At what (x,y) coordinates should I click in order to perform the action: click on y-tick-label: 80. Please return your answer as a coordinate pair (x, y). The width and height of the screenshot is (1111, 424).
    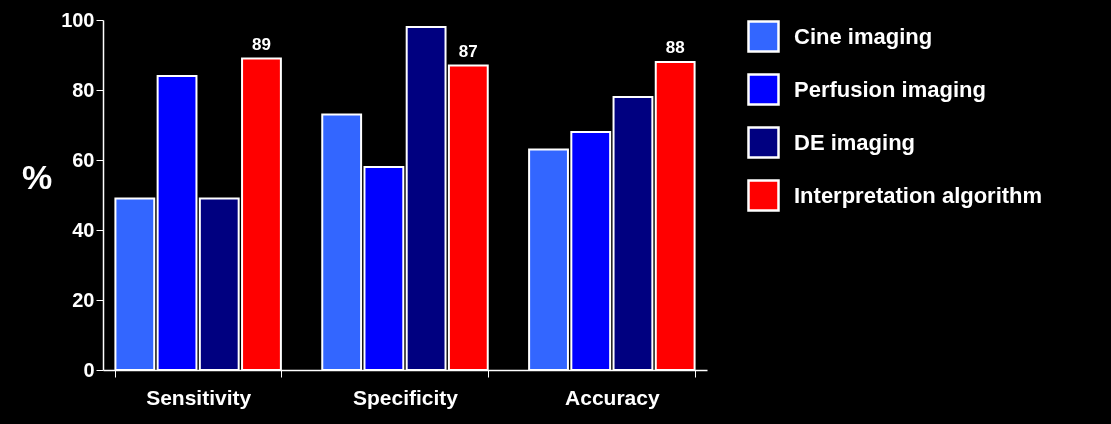
    Looking at the image, I should click on (83, 89).